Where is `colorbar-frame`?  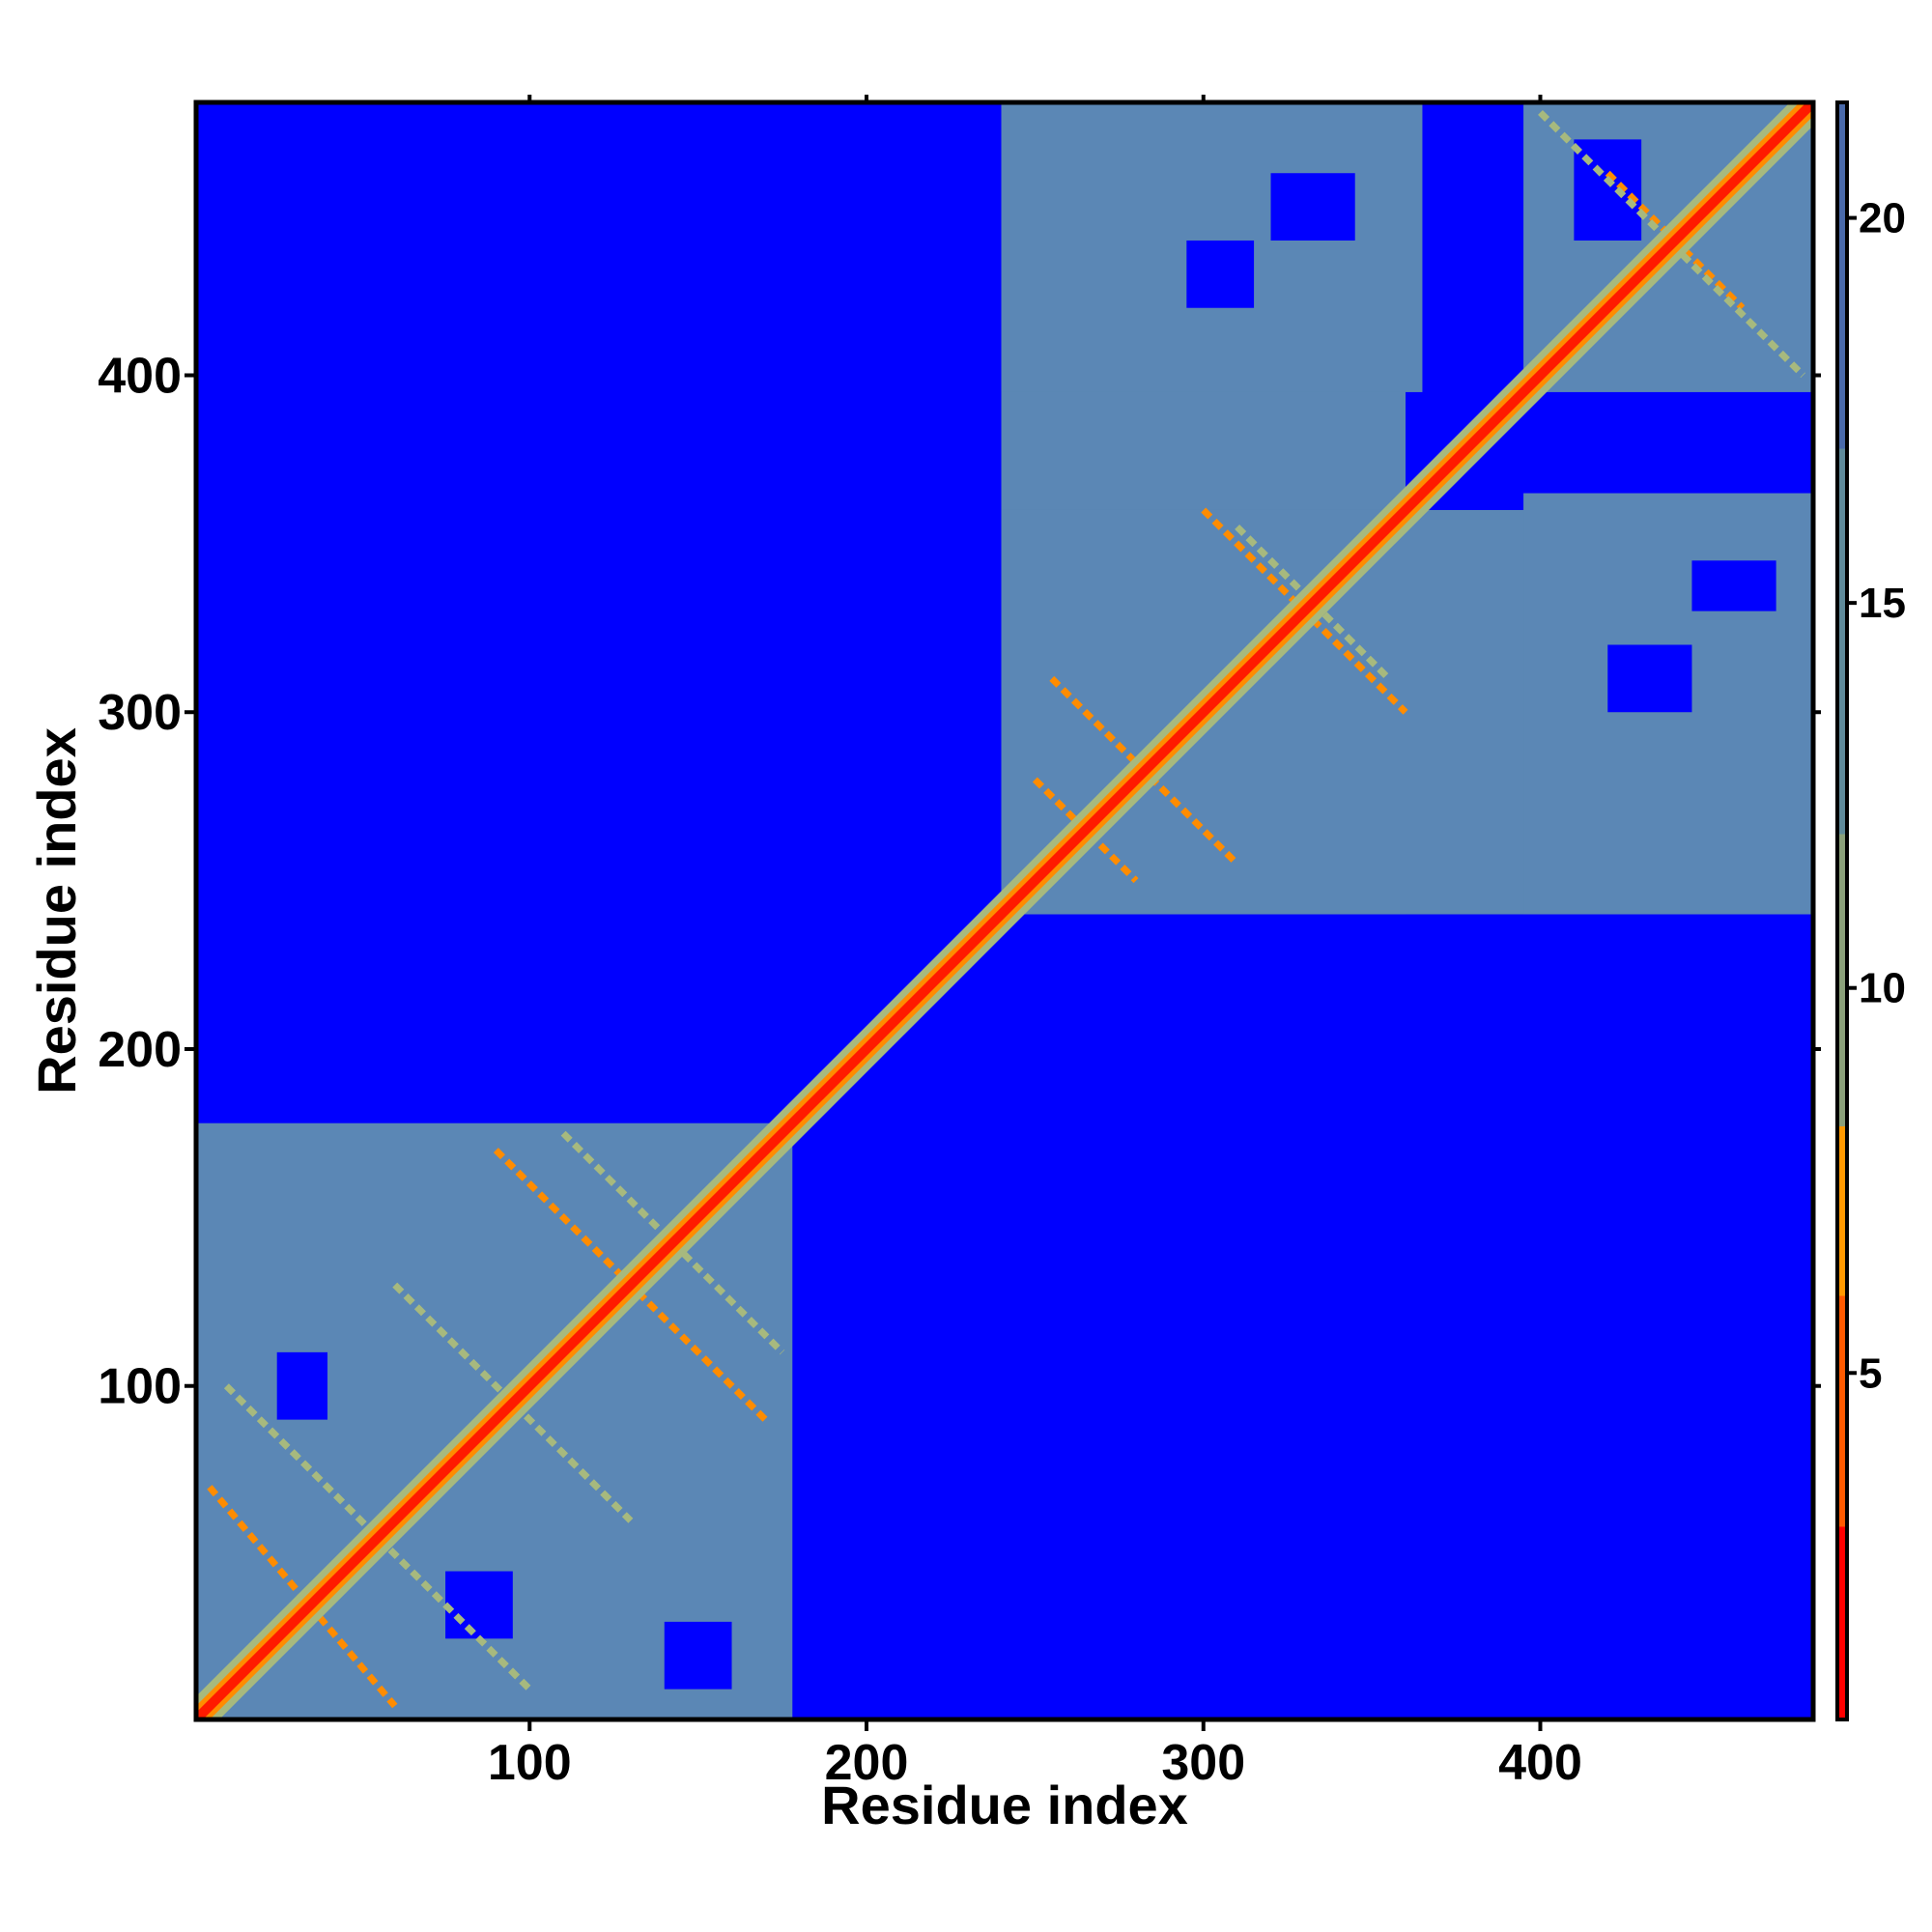 colorbar-frame is located at coordinates (1842, 910).